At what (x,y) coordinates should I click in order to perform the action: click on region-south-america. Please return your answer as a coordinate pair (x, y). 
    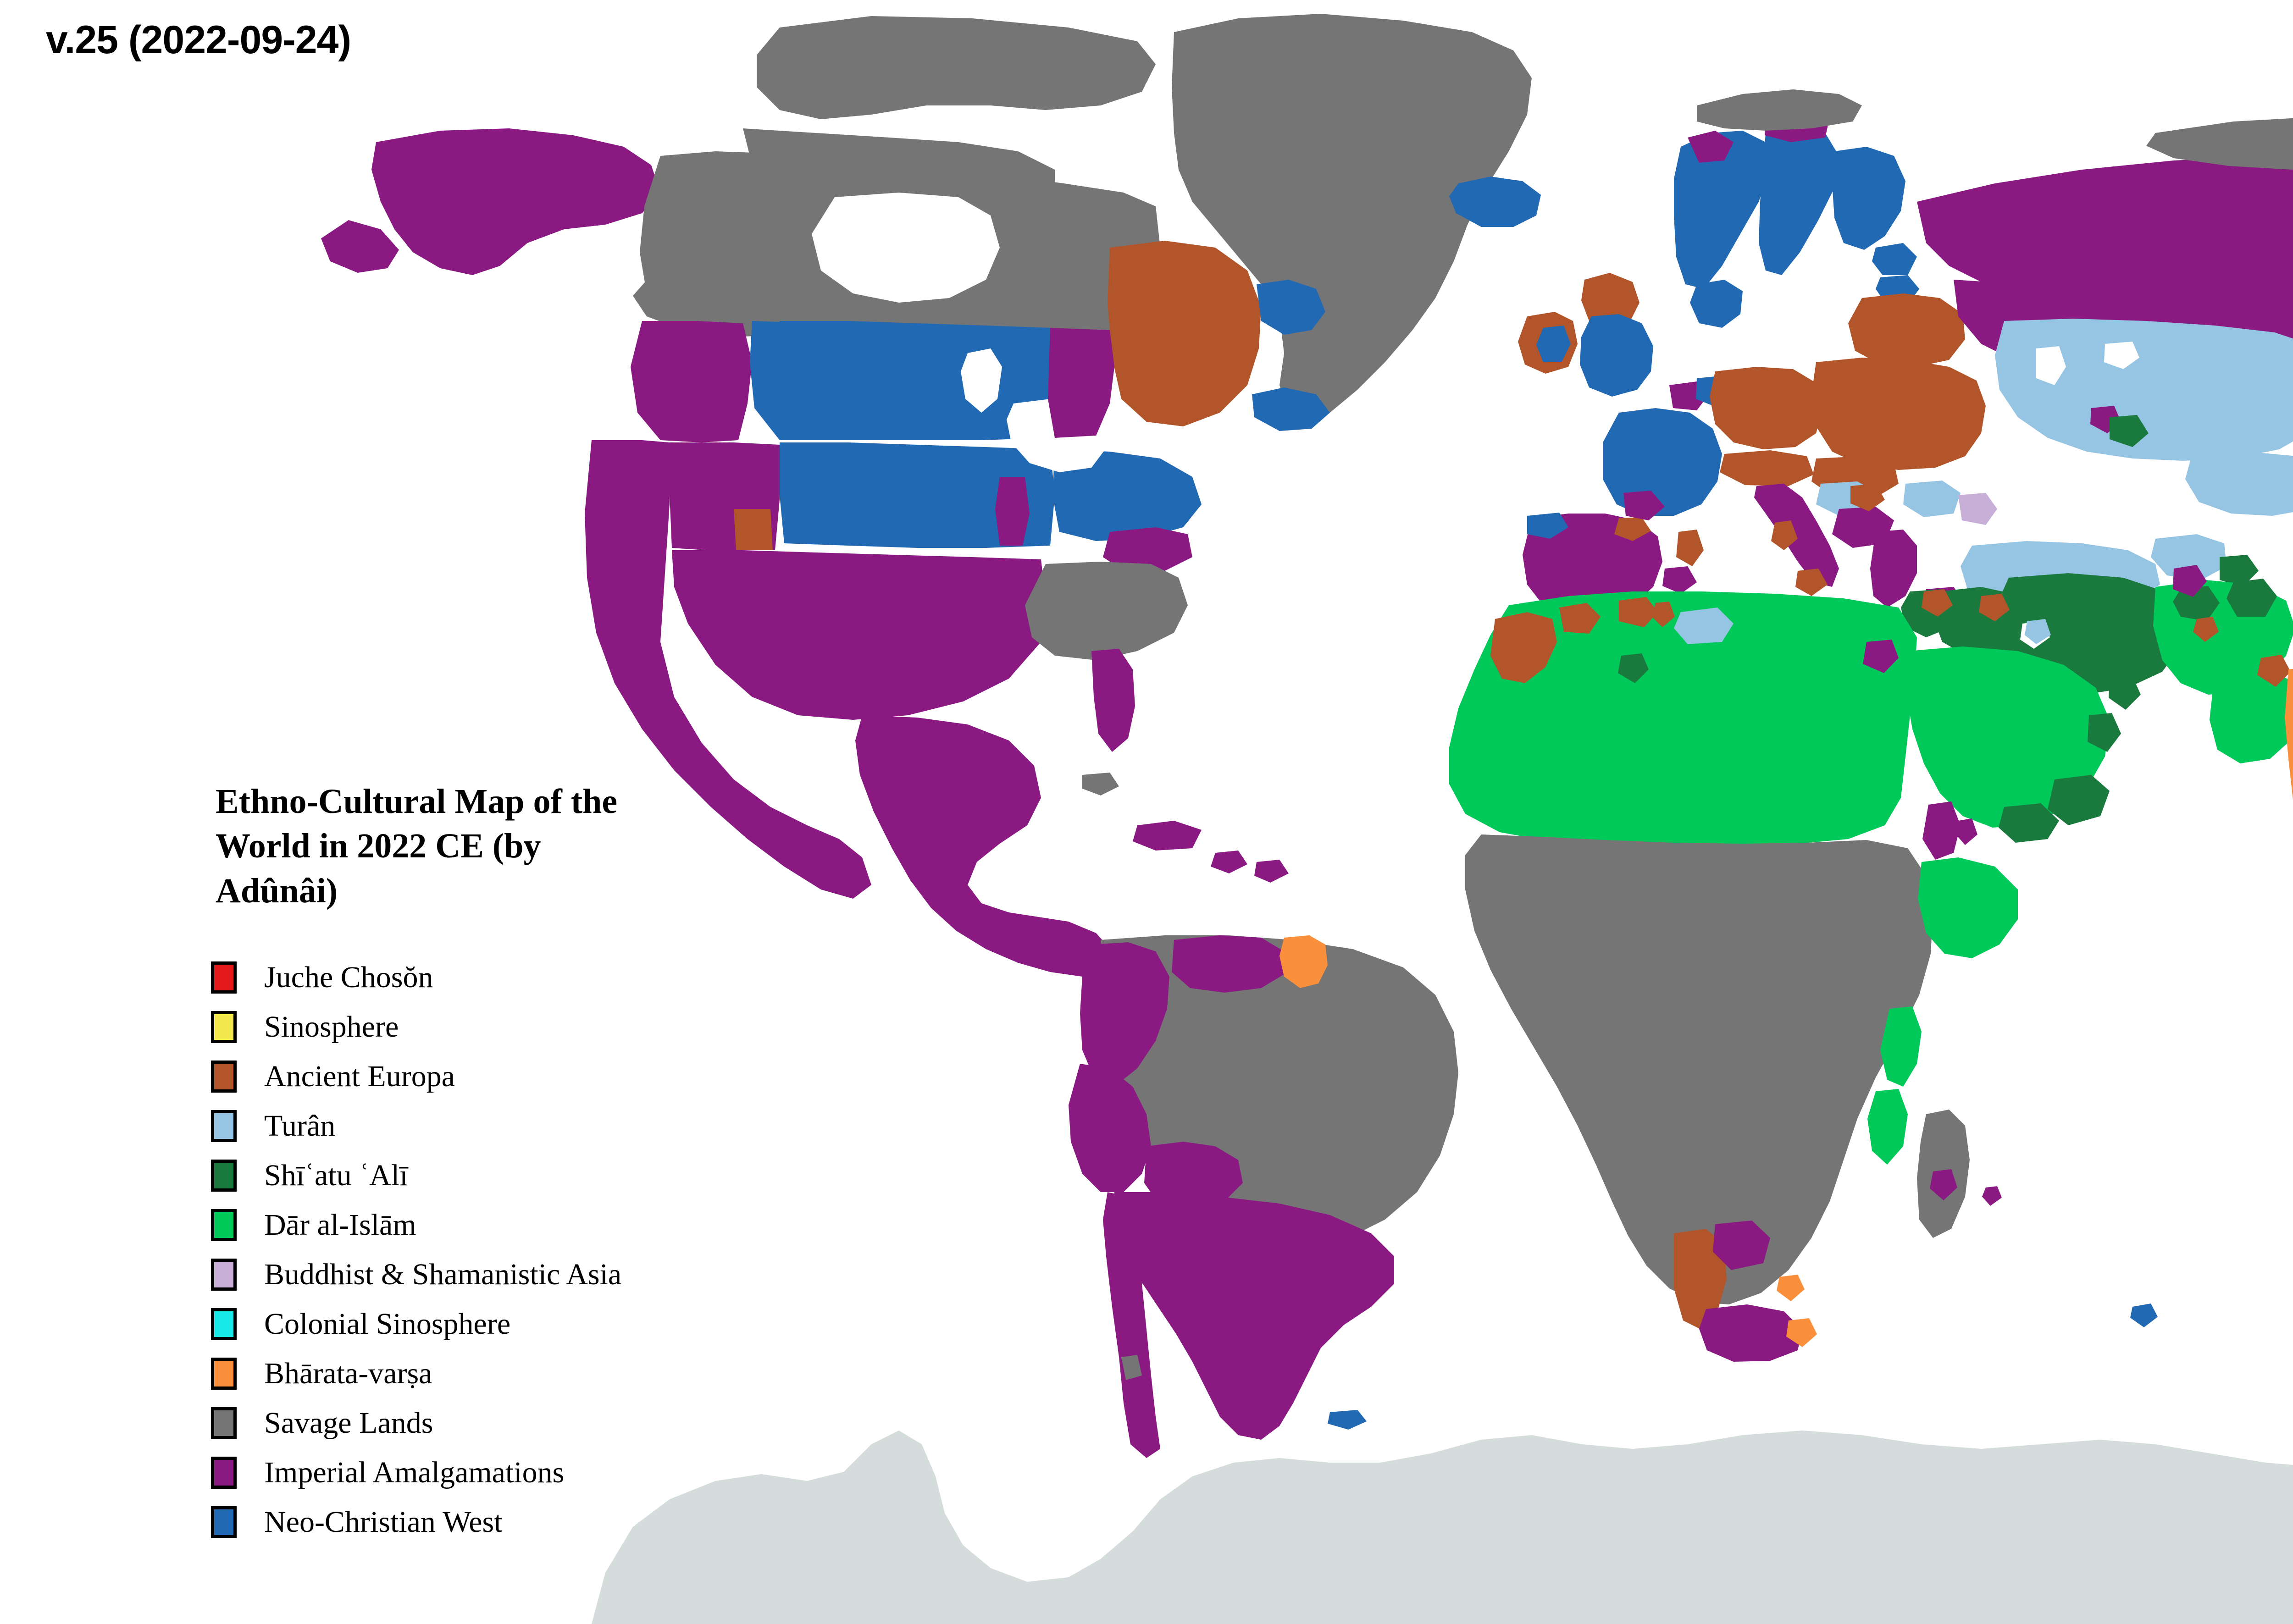
    Looking at the image, I should click on (1263, 1196).